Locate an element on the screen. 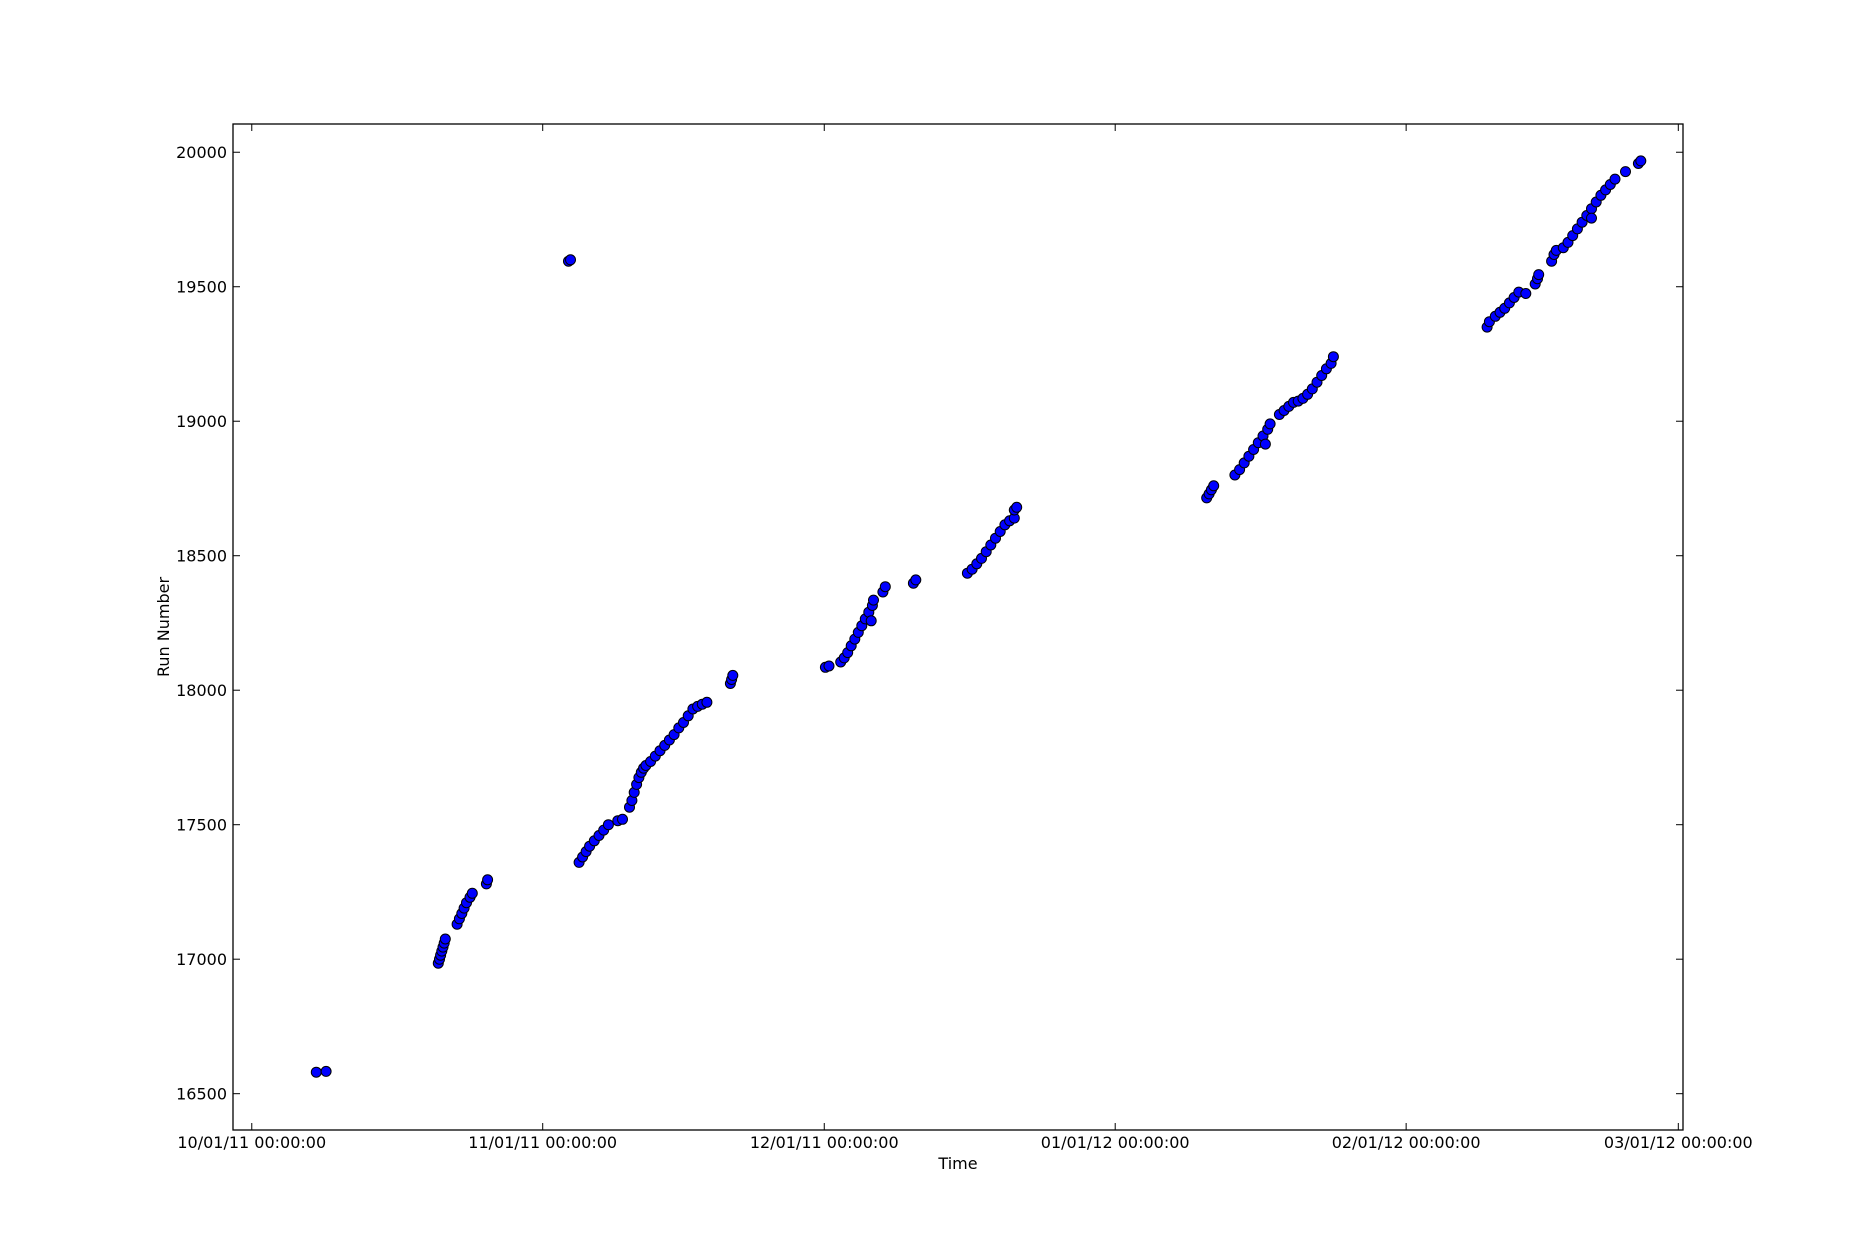 This screenshot has width=1850, height=1242. y-tick-label: 17000 is located at coordinates (201, 959).